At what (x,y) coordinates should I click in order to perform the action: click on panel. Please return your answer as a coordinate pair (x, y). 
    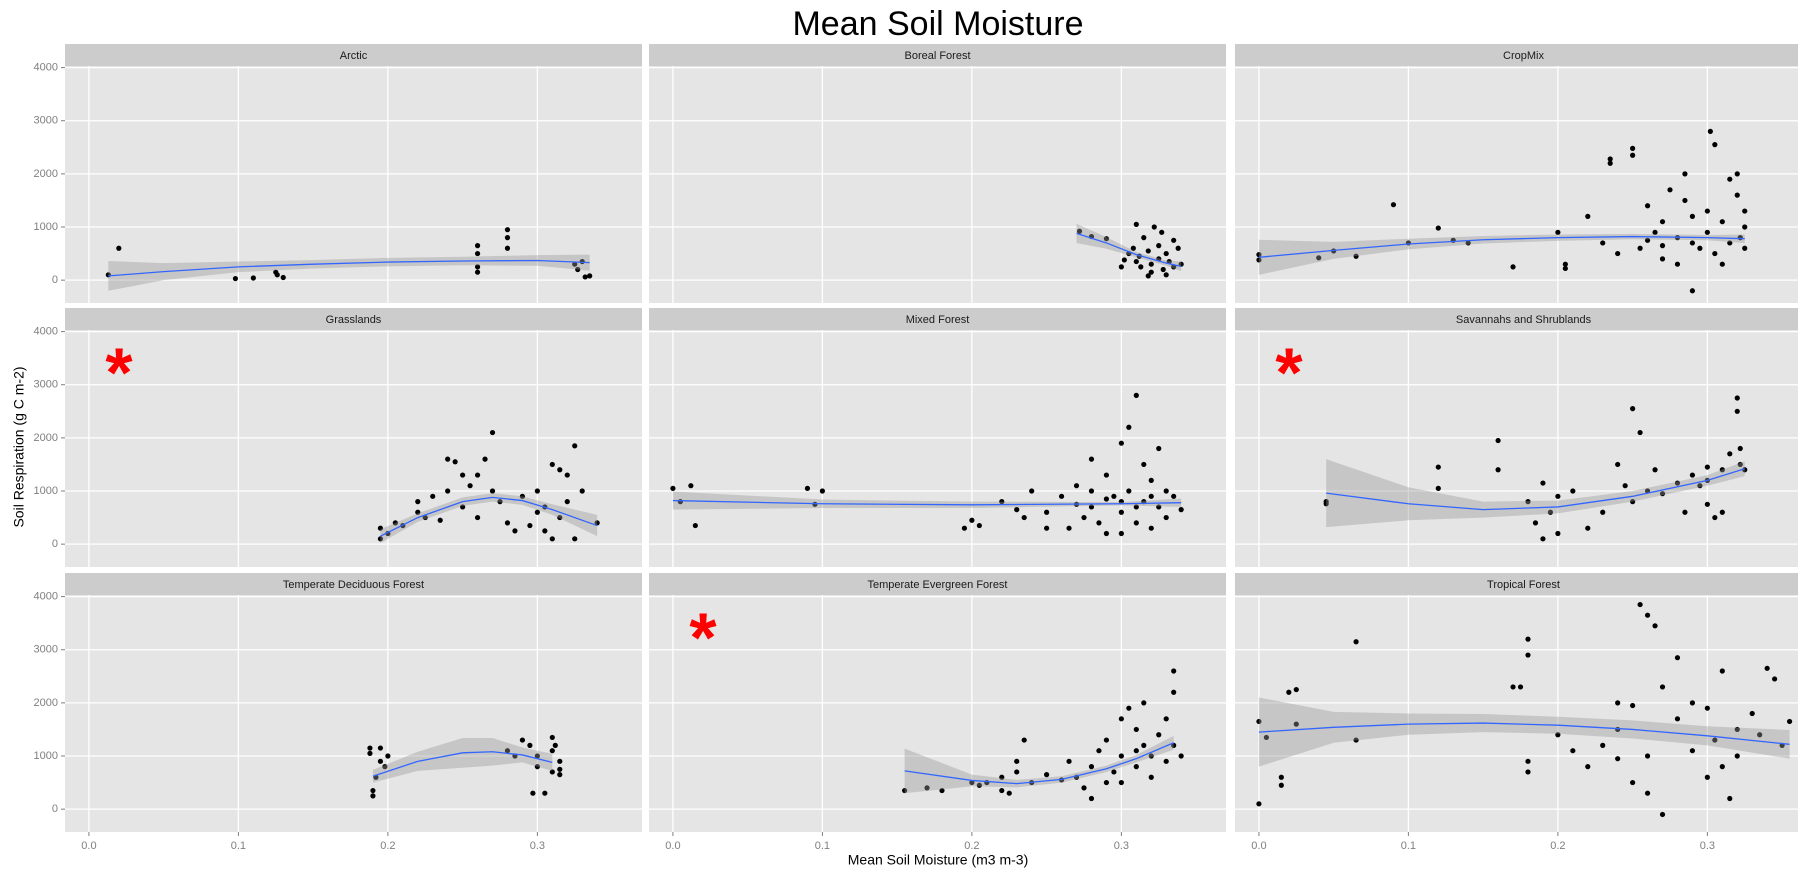
    Looking at the image, I should click on (353, 713).